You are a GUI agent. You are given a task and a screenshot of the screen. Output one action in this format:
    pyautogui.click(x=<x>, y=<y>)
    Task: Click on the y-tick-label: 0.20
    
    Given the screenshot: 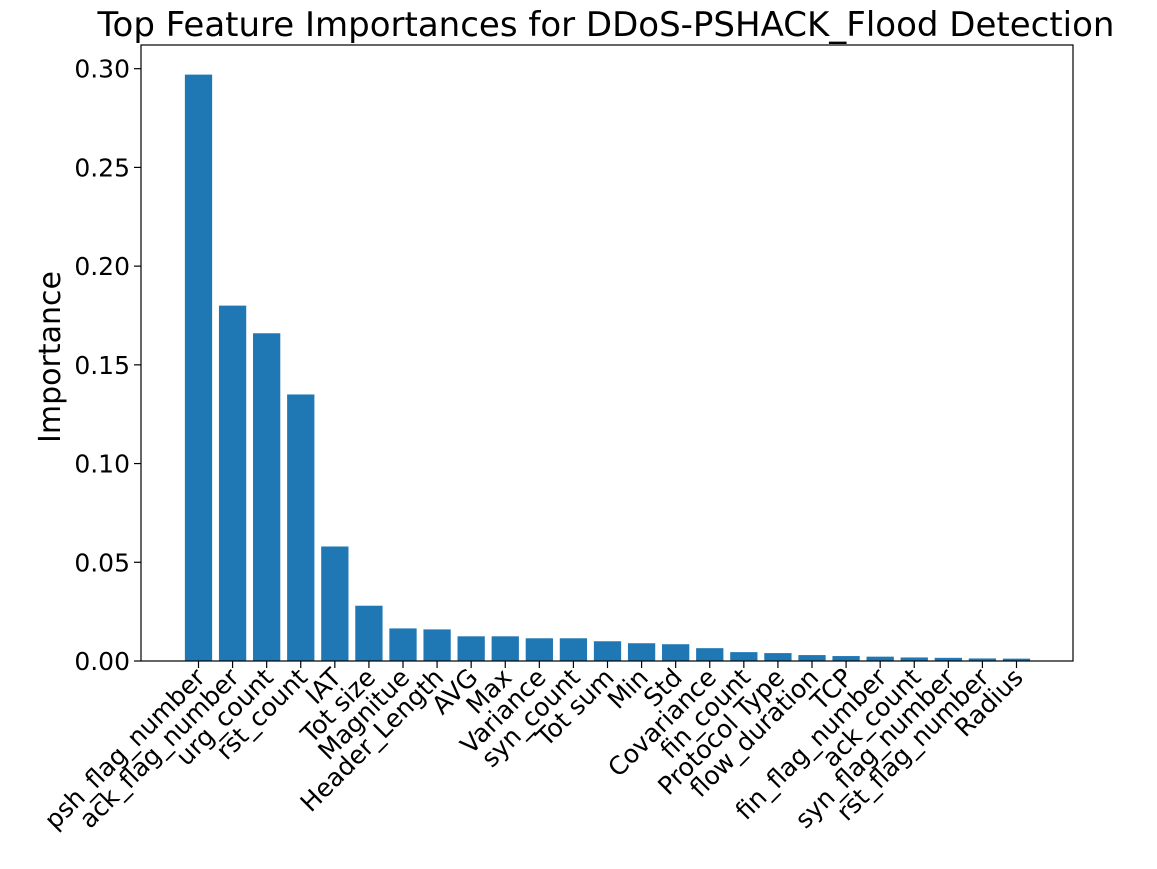 What is the action you would take?
    pyautogui.click(x=102, y=266)
    